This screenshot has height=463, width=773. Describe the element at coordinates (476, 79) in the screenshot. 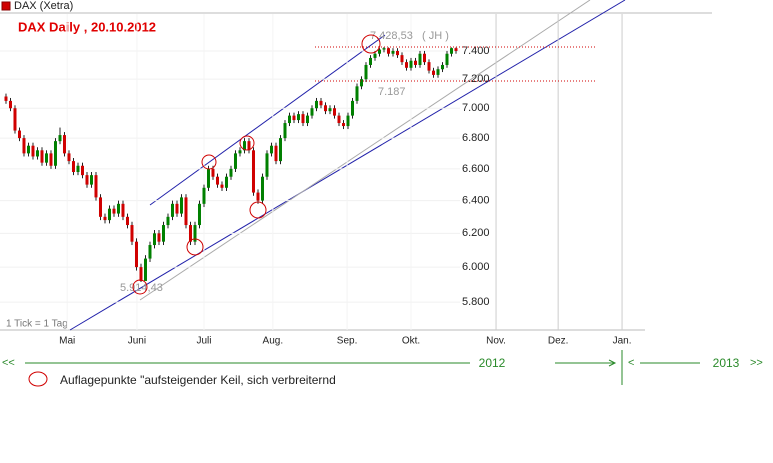

I see `y-tick-label: 7.200` at that location.